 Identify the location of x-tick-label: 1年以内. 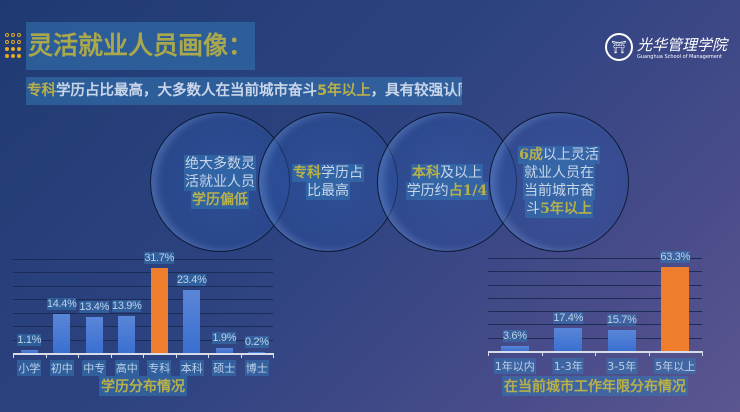
(514, 366).